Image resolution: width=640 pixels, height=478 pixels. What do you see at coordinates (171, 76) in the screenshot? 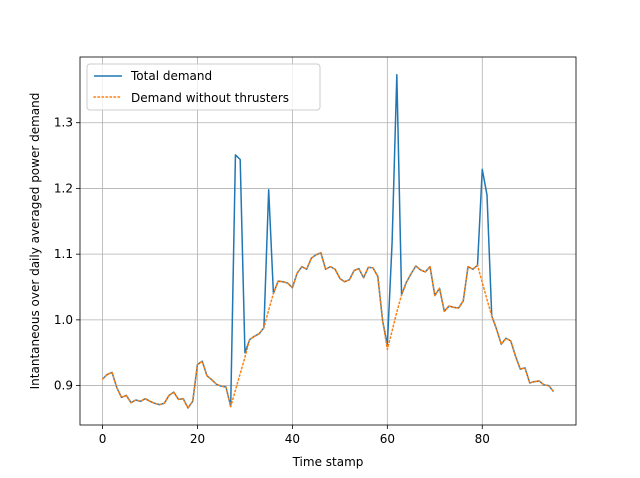
I see `legend-label-total-demand: Total demand` at bounding box center [171, 76].